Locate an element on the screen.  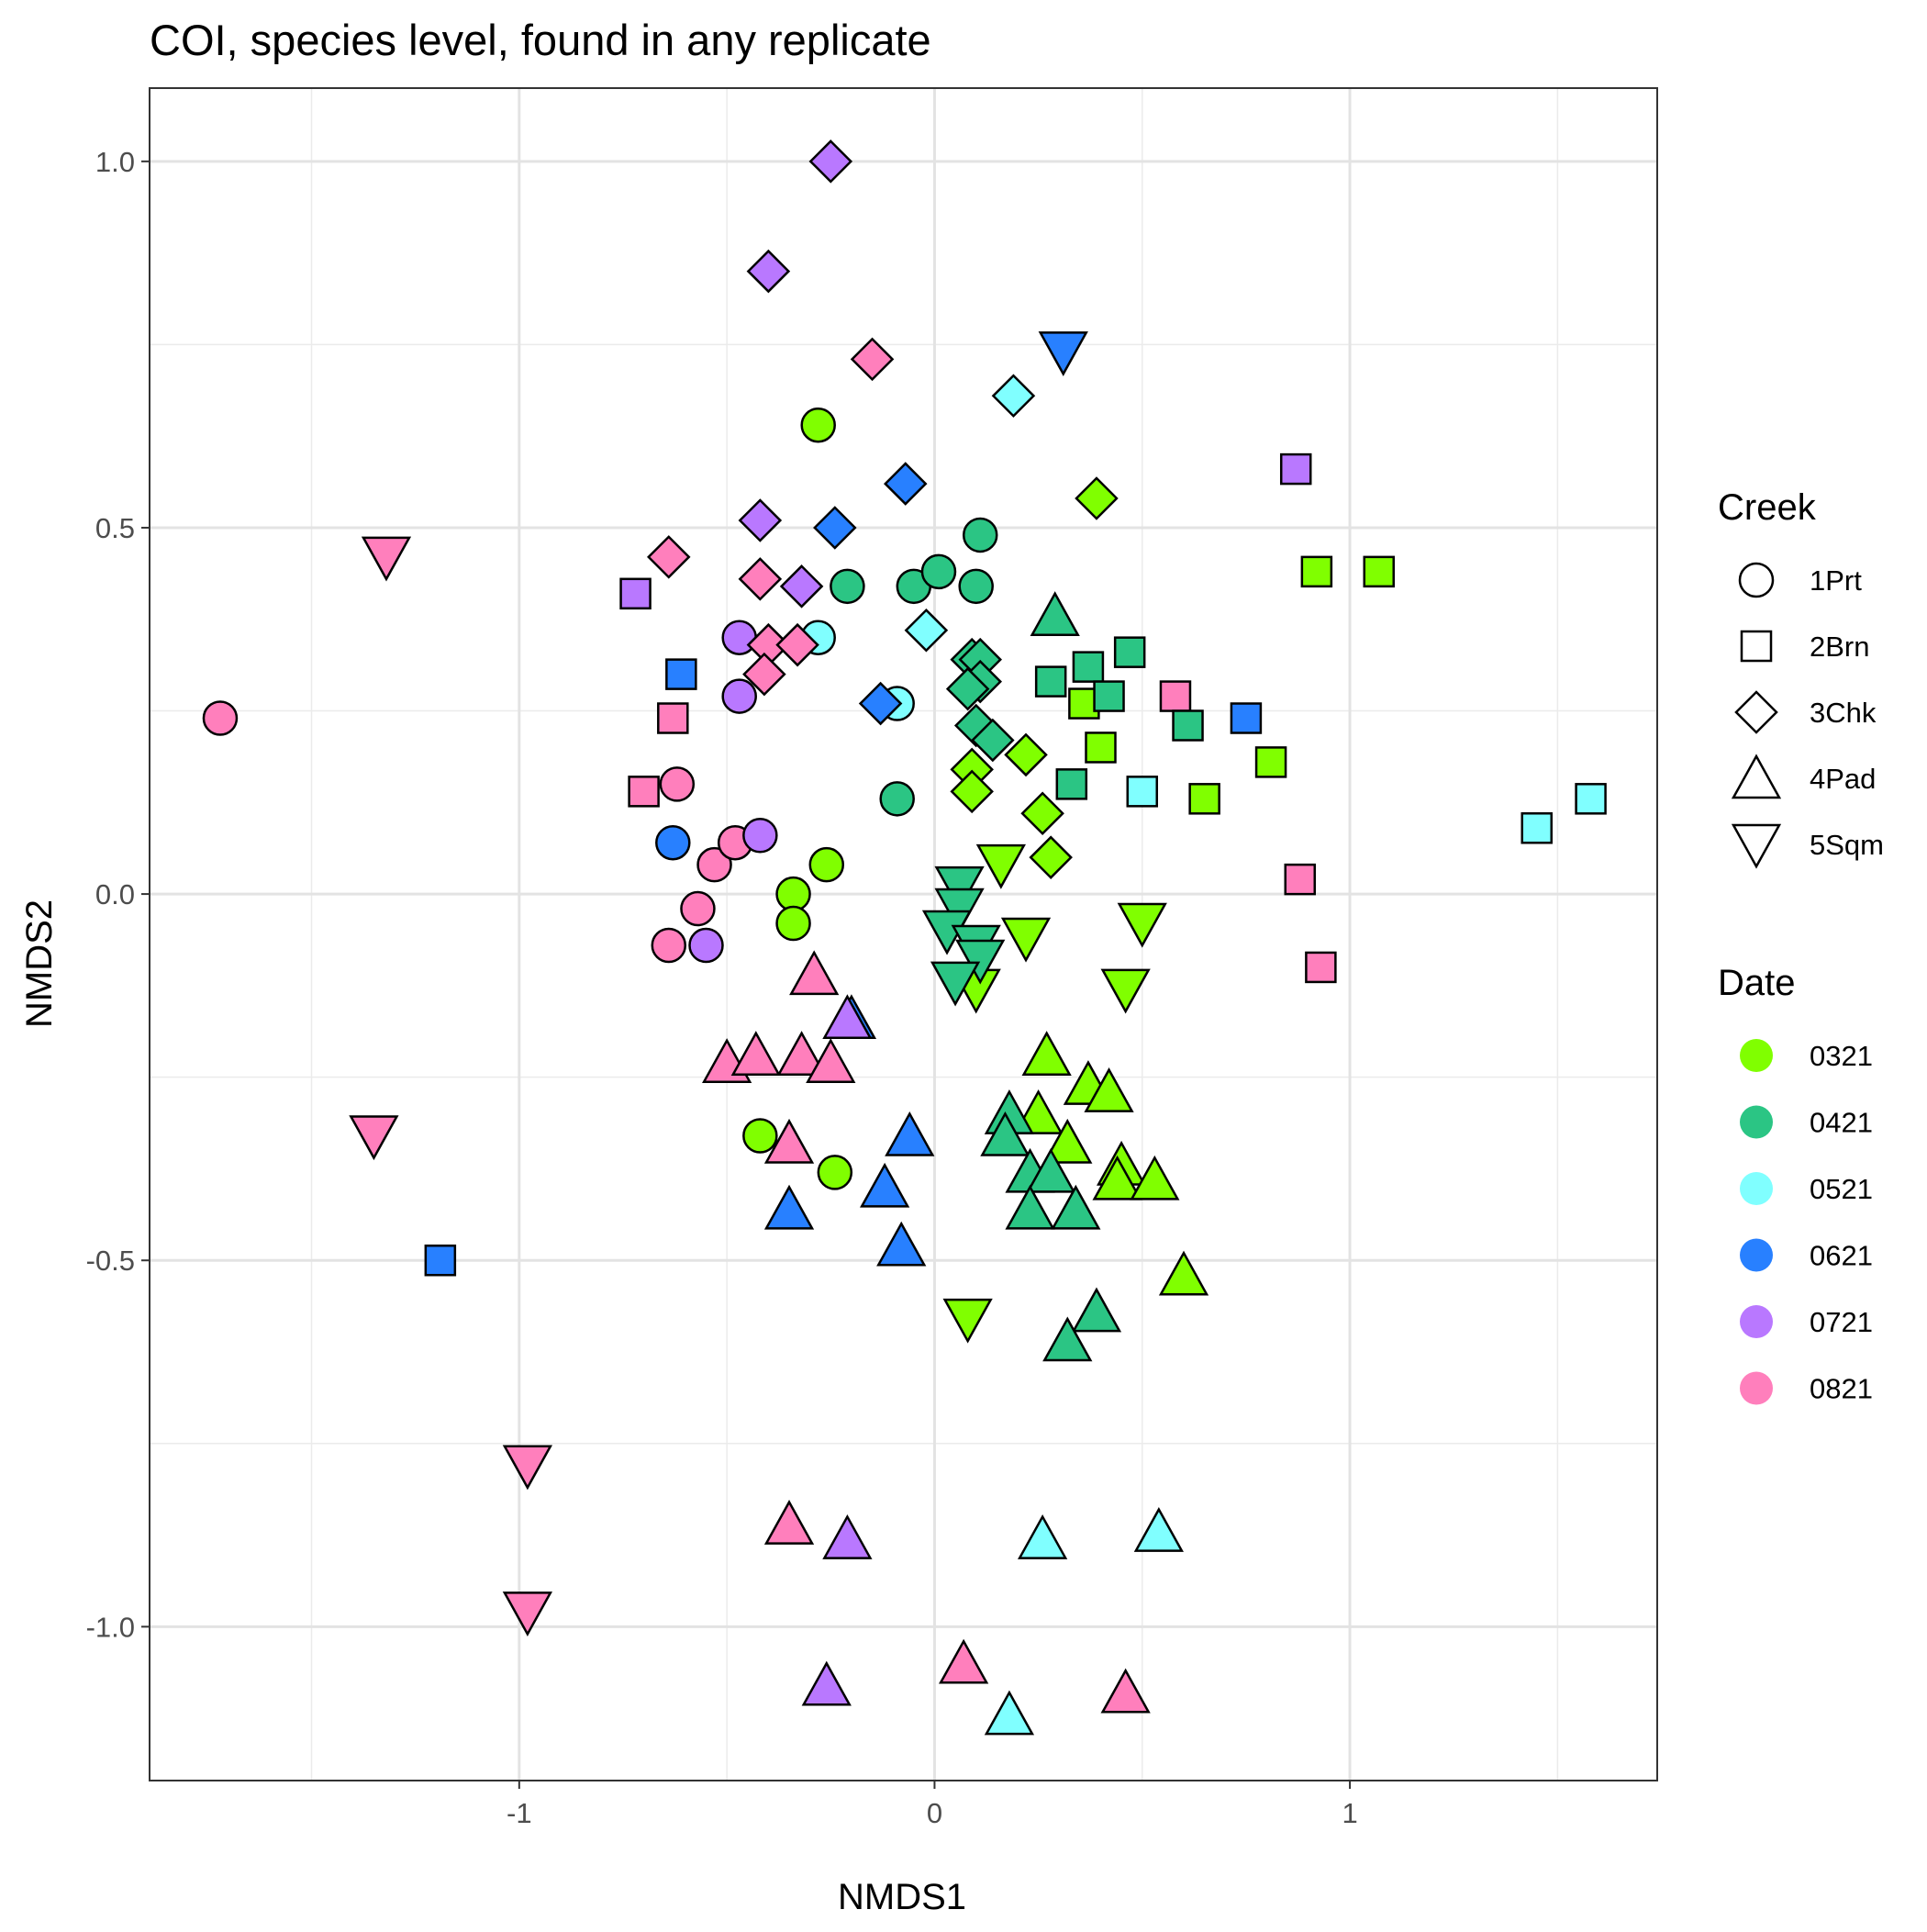
legend-label-0821: 0821 is located at coordinates (1841, 1389).